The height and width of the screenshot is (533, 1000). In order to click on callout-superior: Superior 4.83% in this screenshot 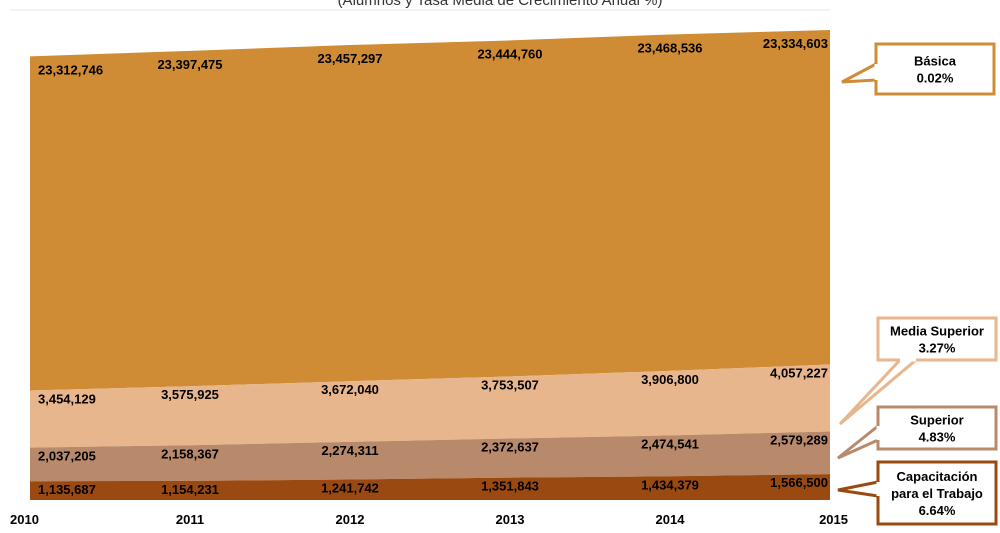, I will do `click(917, 432)`.